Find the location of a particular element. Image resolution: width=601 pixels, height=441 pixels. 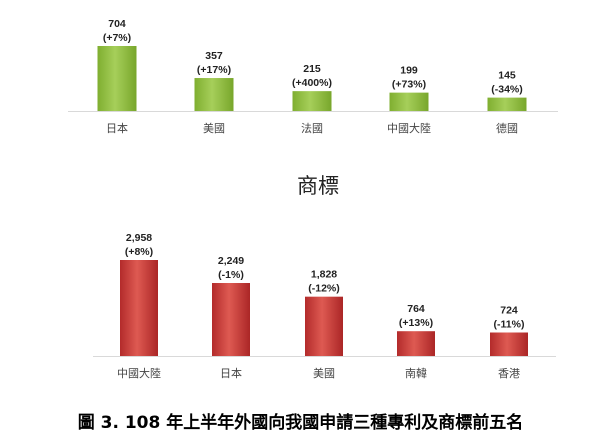

trademark-change-label-3: (-12%) is located at coordinates (324, 289).